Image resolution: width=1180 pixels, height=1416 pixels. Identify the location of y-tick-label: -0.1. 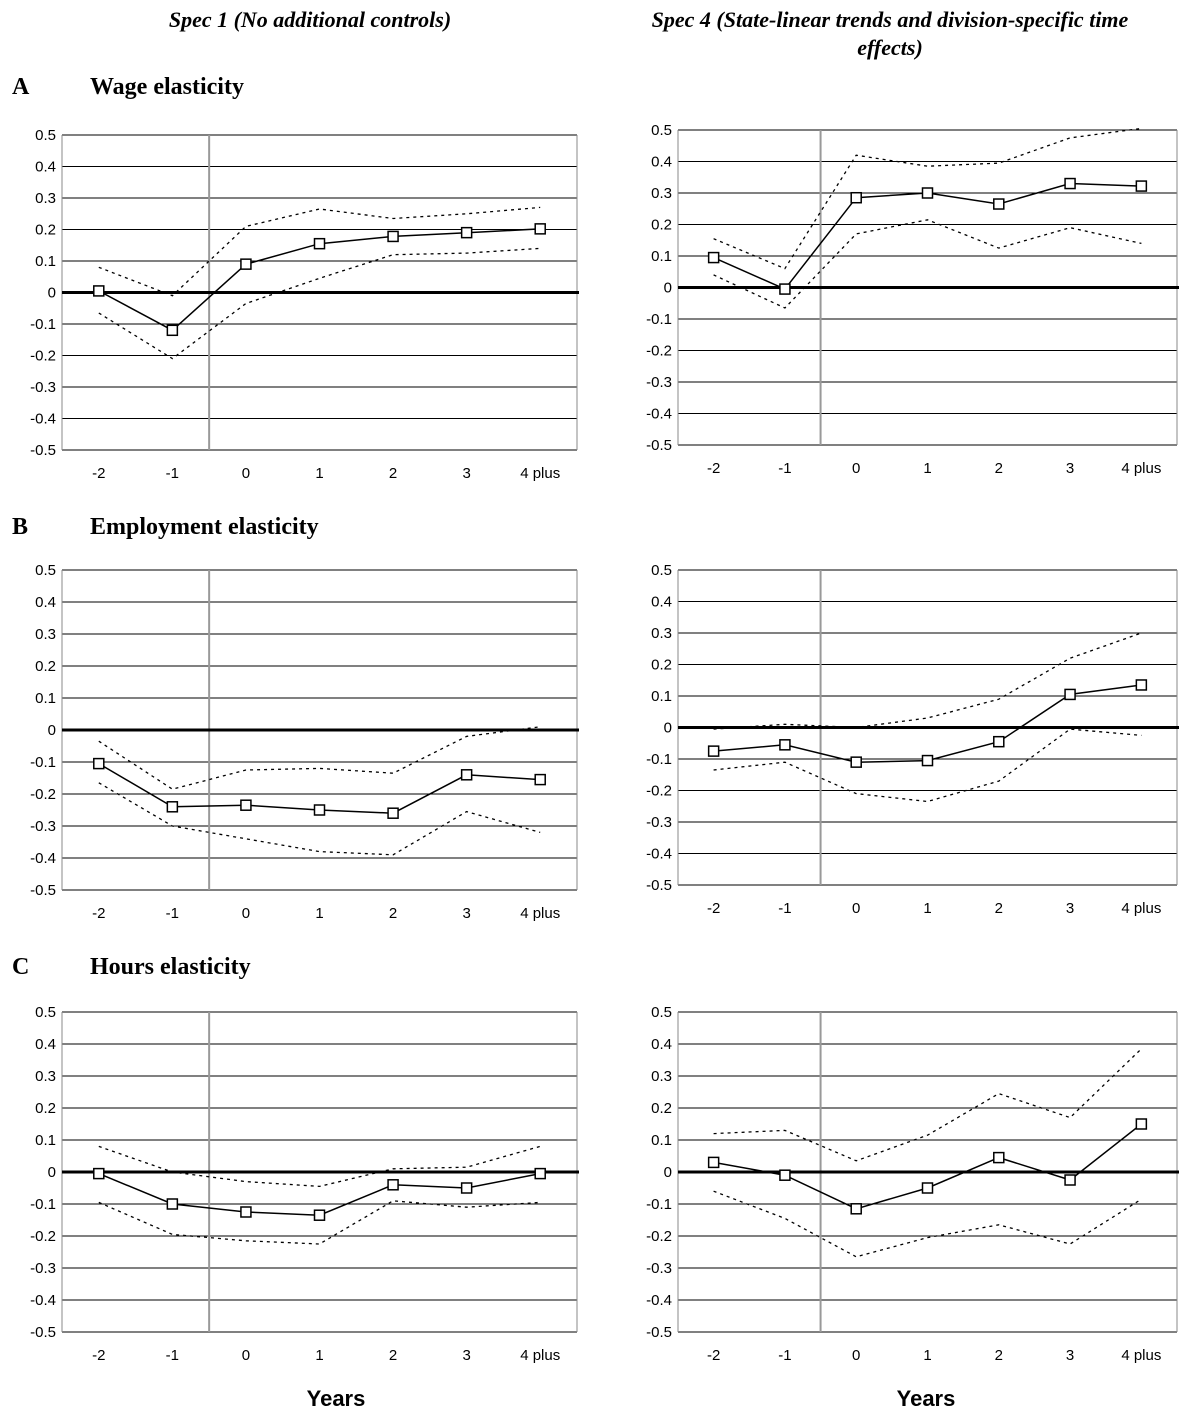
(43, 324).